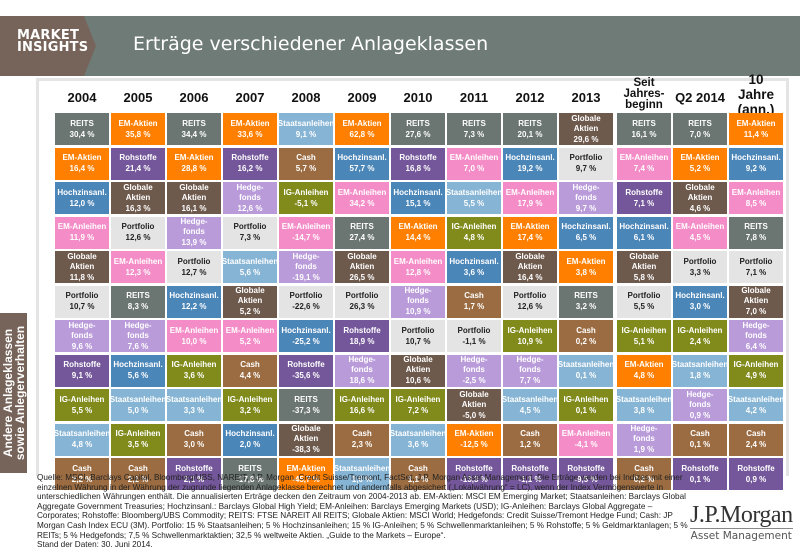 This screenshot has width=800, height=550. What do you see at coordinates (586, 370) in the screenshot?
I see `return-cell: Staatsanleihen 0,1 %` at bounding box center [586, 370].